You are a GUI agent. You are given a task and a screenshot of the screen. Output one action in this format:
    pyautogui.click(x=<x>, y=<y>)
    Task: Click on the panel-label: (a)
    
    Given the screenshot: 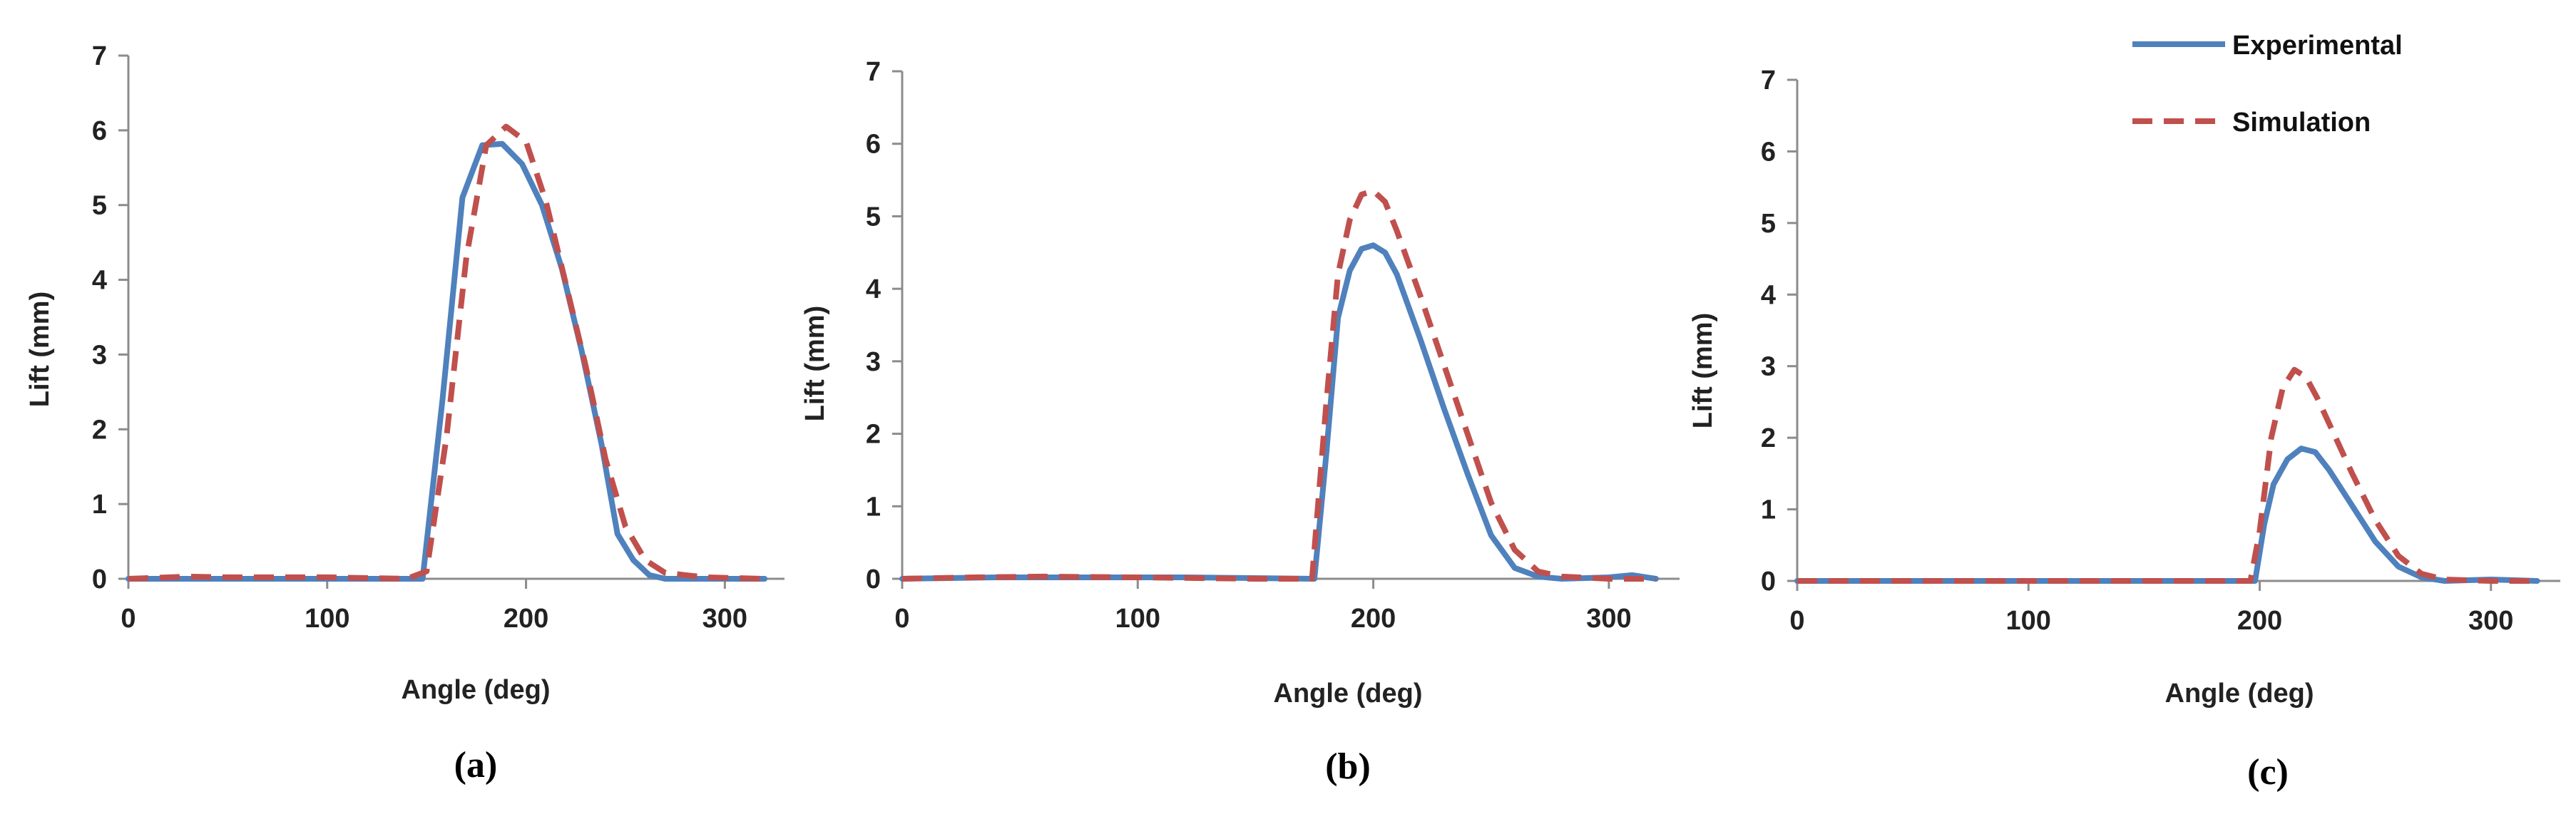 What is the action you would take?
    pyautogui.click(x=476, y=765)
    